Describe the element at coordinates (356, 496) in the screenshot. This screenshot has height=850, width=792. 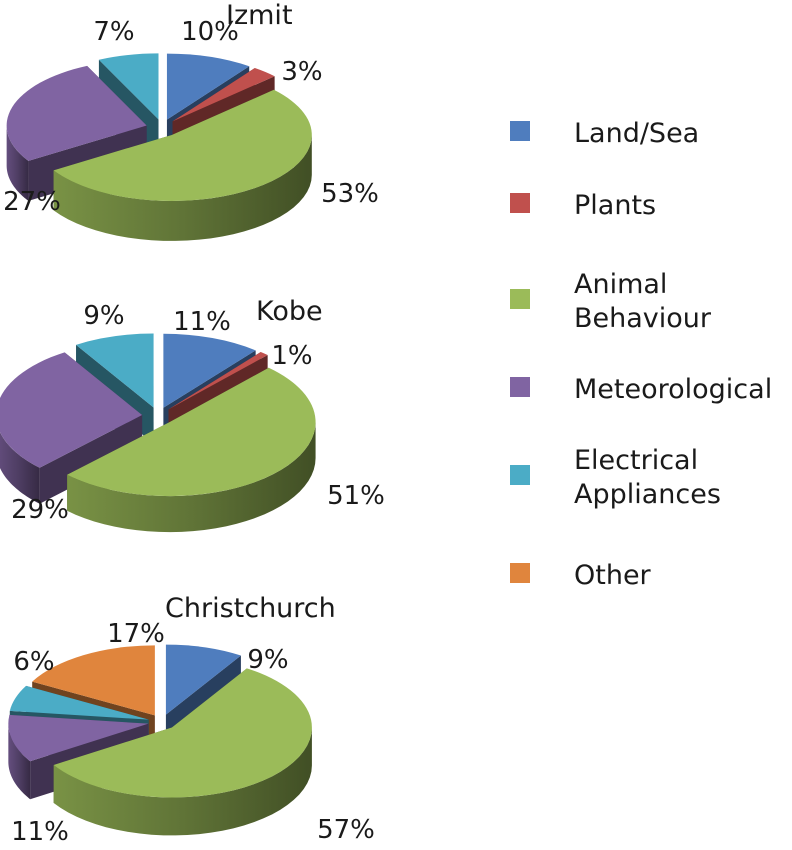
I see `data-label-animal-behaviour: 51%` at that location.